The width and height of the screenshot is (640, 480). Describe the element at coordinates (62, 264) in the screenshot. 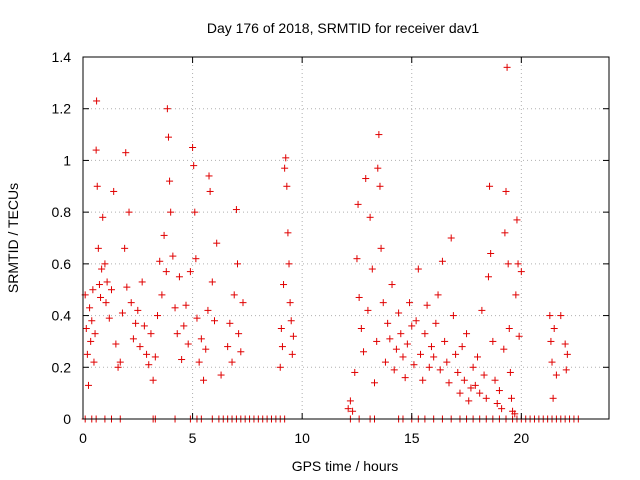

I see `y-tick-label: 0.6` at that location.